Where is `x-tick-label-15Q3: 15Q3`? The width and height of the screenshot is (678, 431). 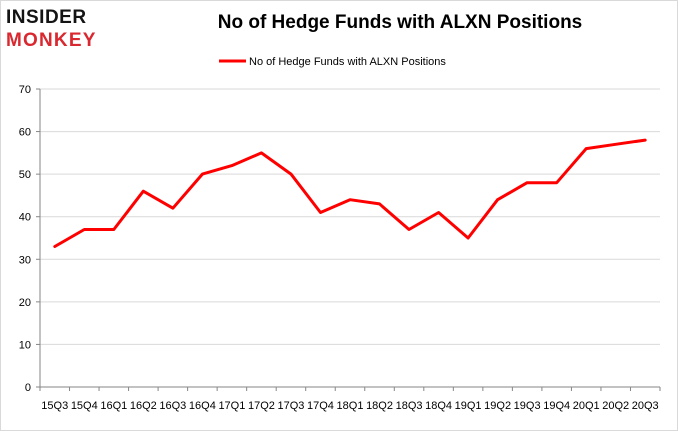
x-tick-label-15Q3: 15Q3 is located at coordinates (54, 406).